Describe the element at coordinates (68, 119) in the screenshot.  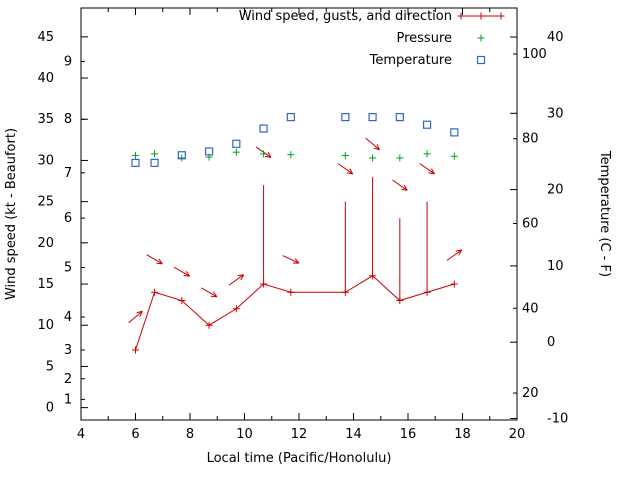
I see `beaufort-tick-label: 8` at that location.